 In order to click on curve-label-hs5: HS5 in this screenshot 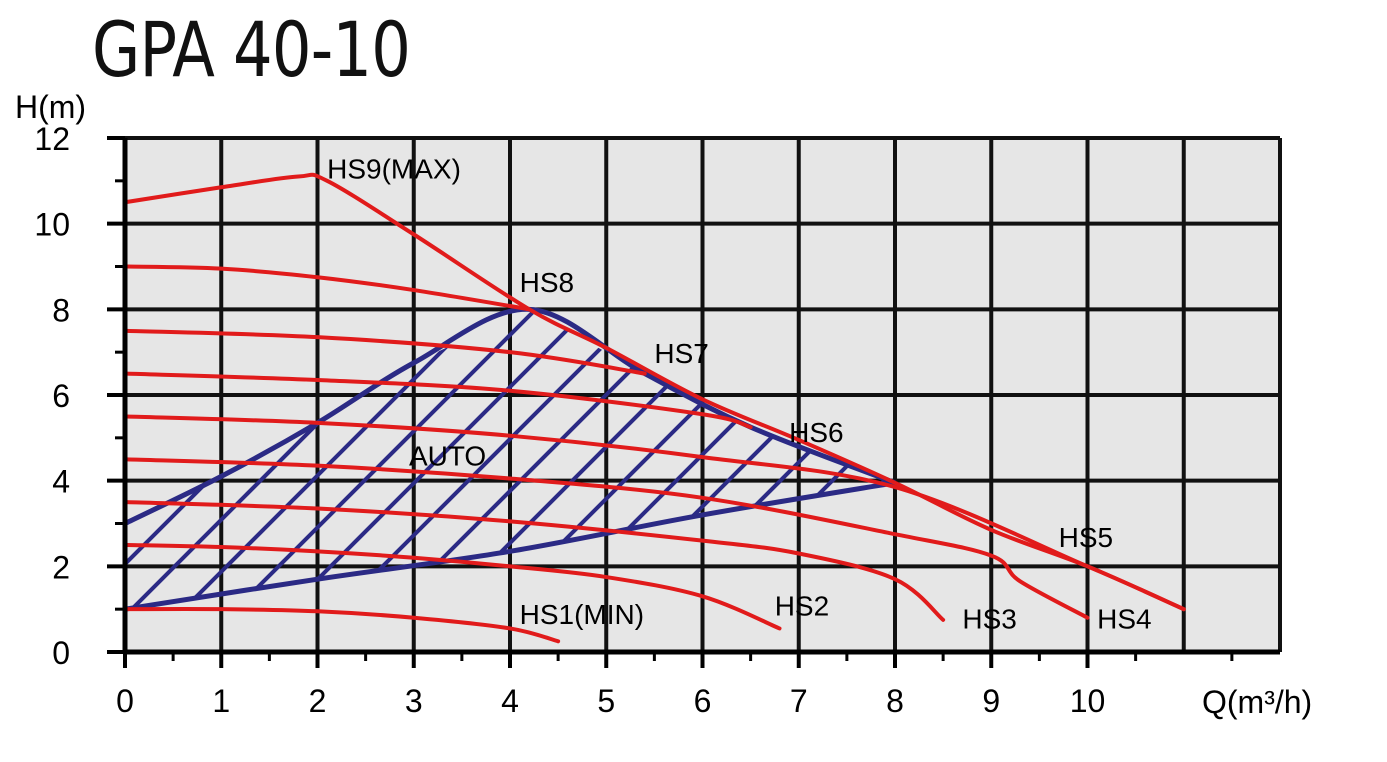, I will do `click(1086, 537)`.